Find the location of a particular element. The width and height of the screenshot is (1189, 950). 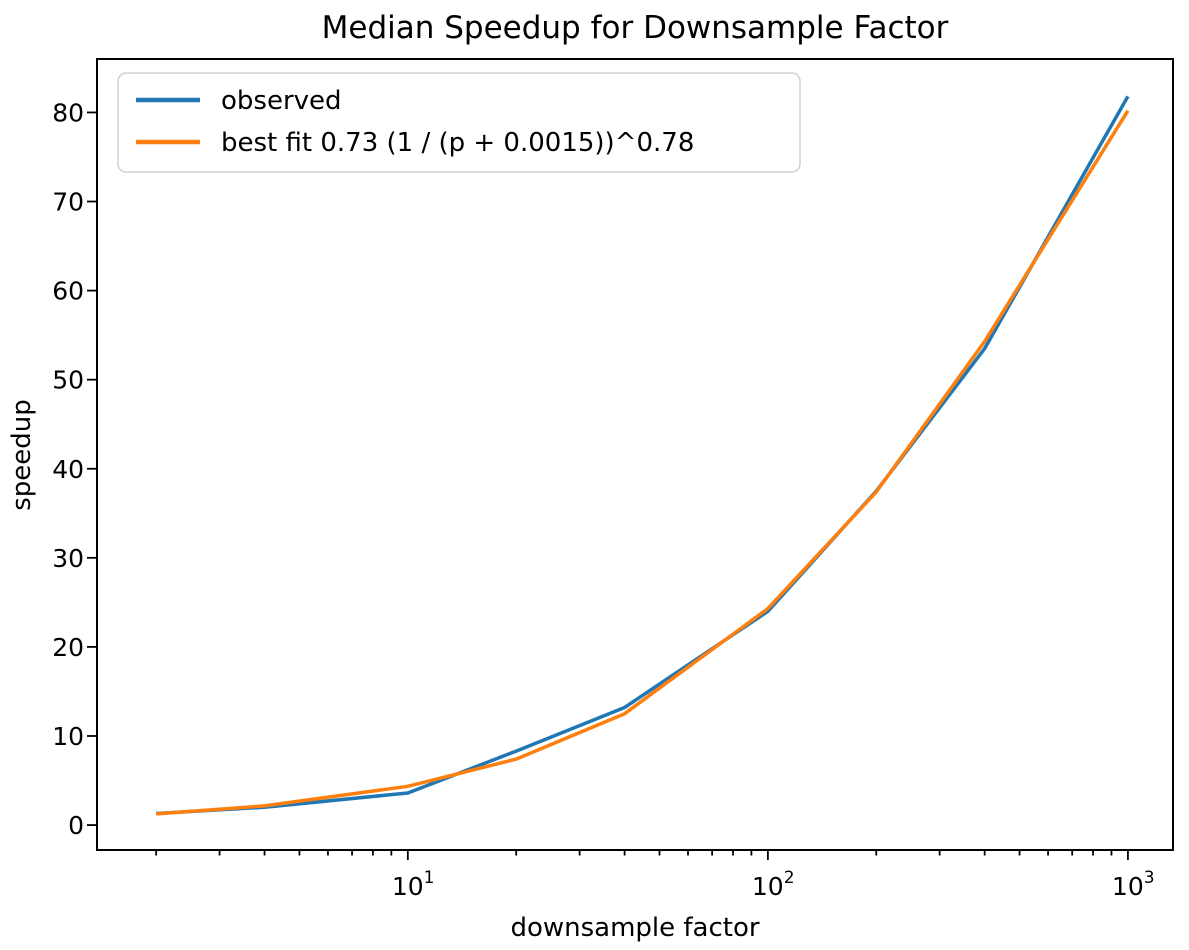

y-tick-label: 80 is located at coordinates (68, 112).